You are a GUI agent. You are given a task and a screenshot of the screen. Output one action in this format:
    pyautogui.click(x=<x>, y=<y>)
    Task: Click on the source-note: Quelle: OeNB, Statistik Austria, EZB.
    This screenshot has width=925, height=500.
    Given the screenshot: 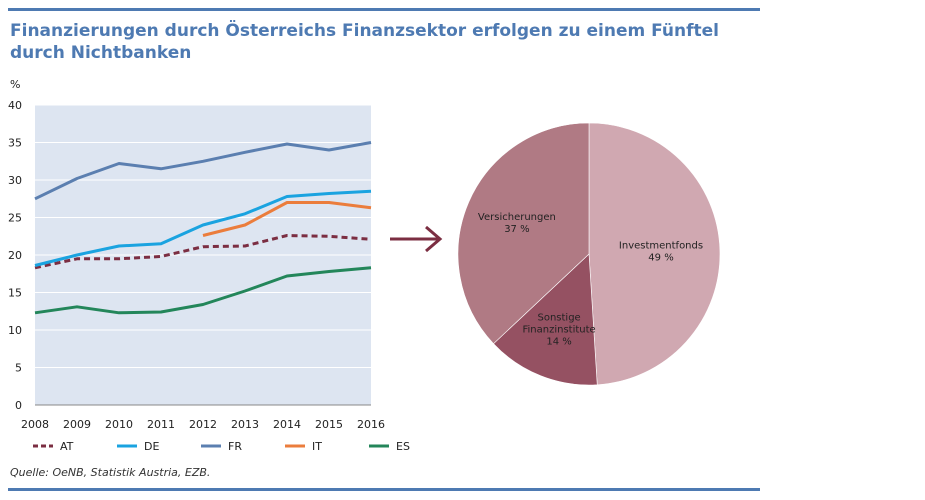 What is the action you would take?
    pyautogui.click(x=110, y=472)
    